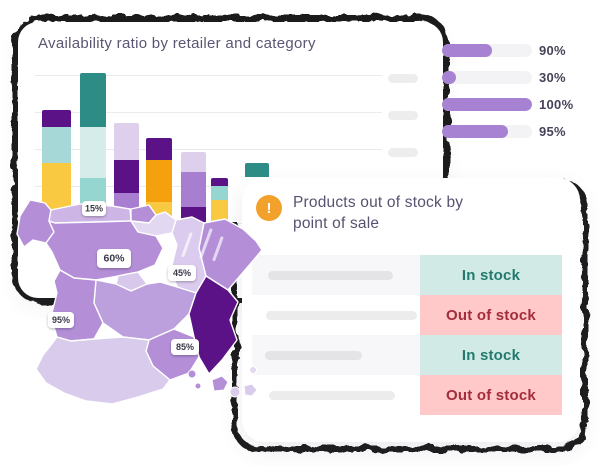  I want to click on bar2-annotation-pill, so click(94, 208).